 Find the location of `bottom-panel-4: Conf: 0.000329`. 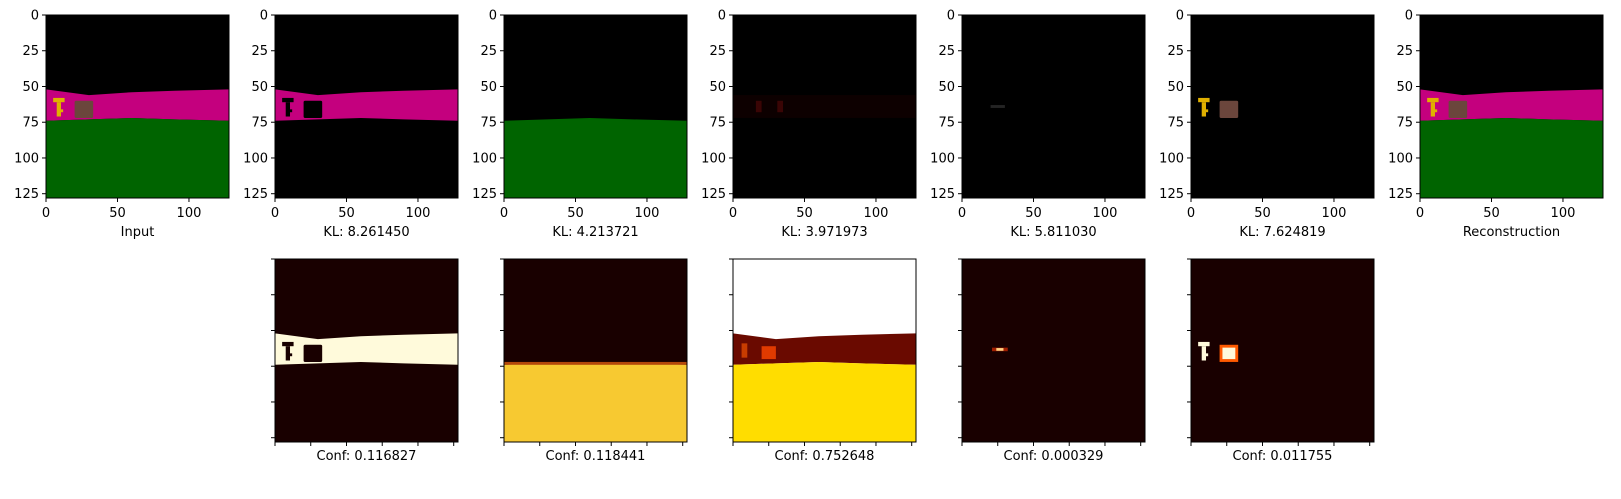

bottom-panel-4: Conf: 0.000329 is located at coordinates (1052, 361).